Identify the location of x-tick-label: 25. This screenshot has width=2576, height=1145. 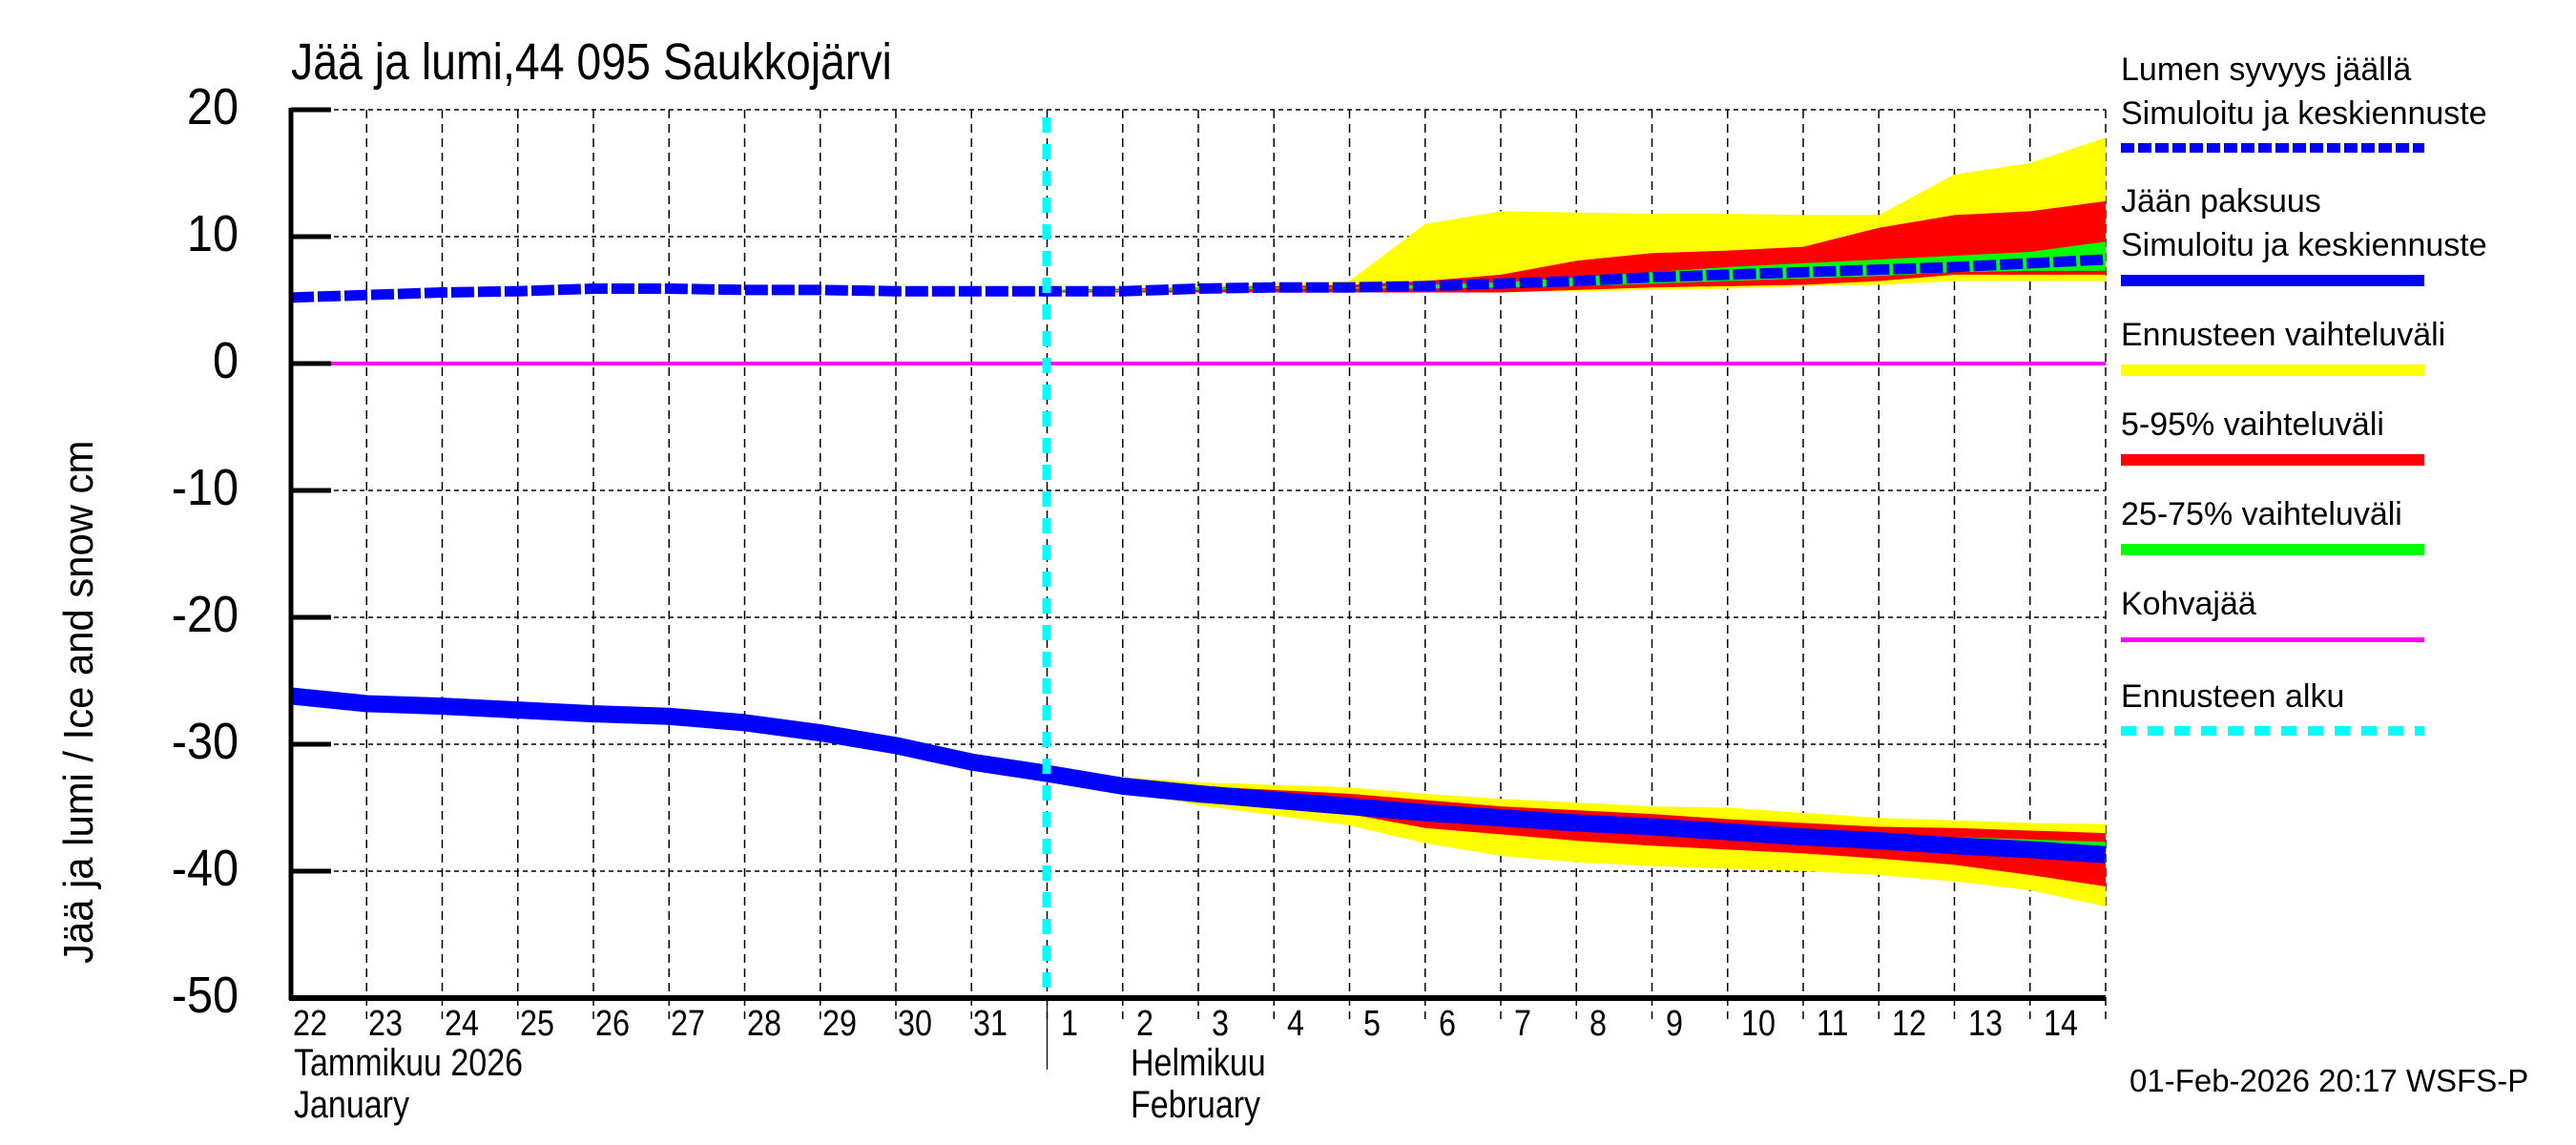
(536, 1024).